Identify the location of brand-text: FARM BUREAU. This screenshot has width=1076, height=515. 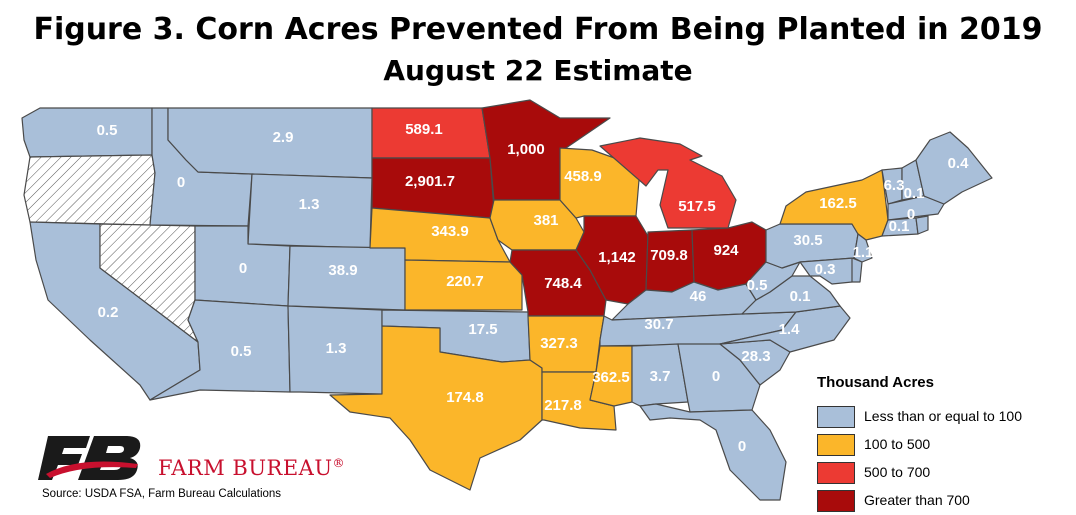
(245, 468).